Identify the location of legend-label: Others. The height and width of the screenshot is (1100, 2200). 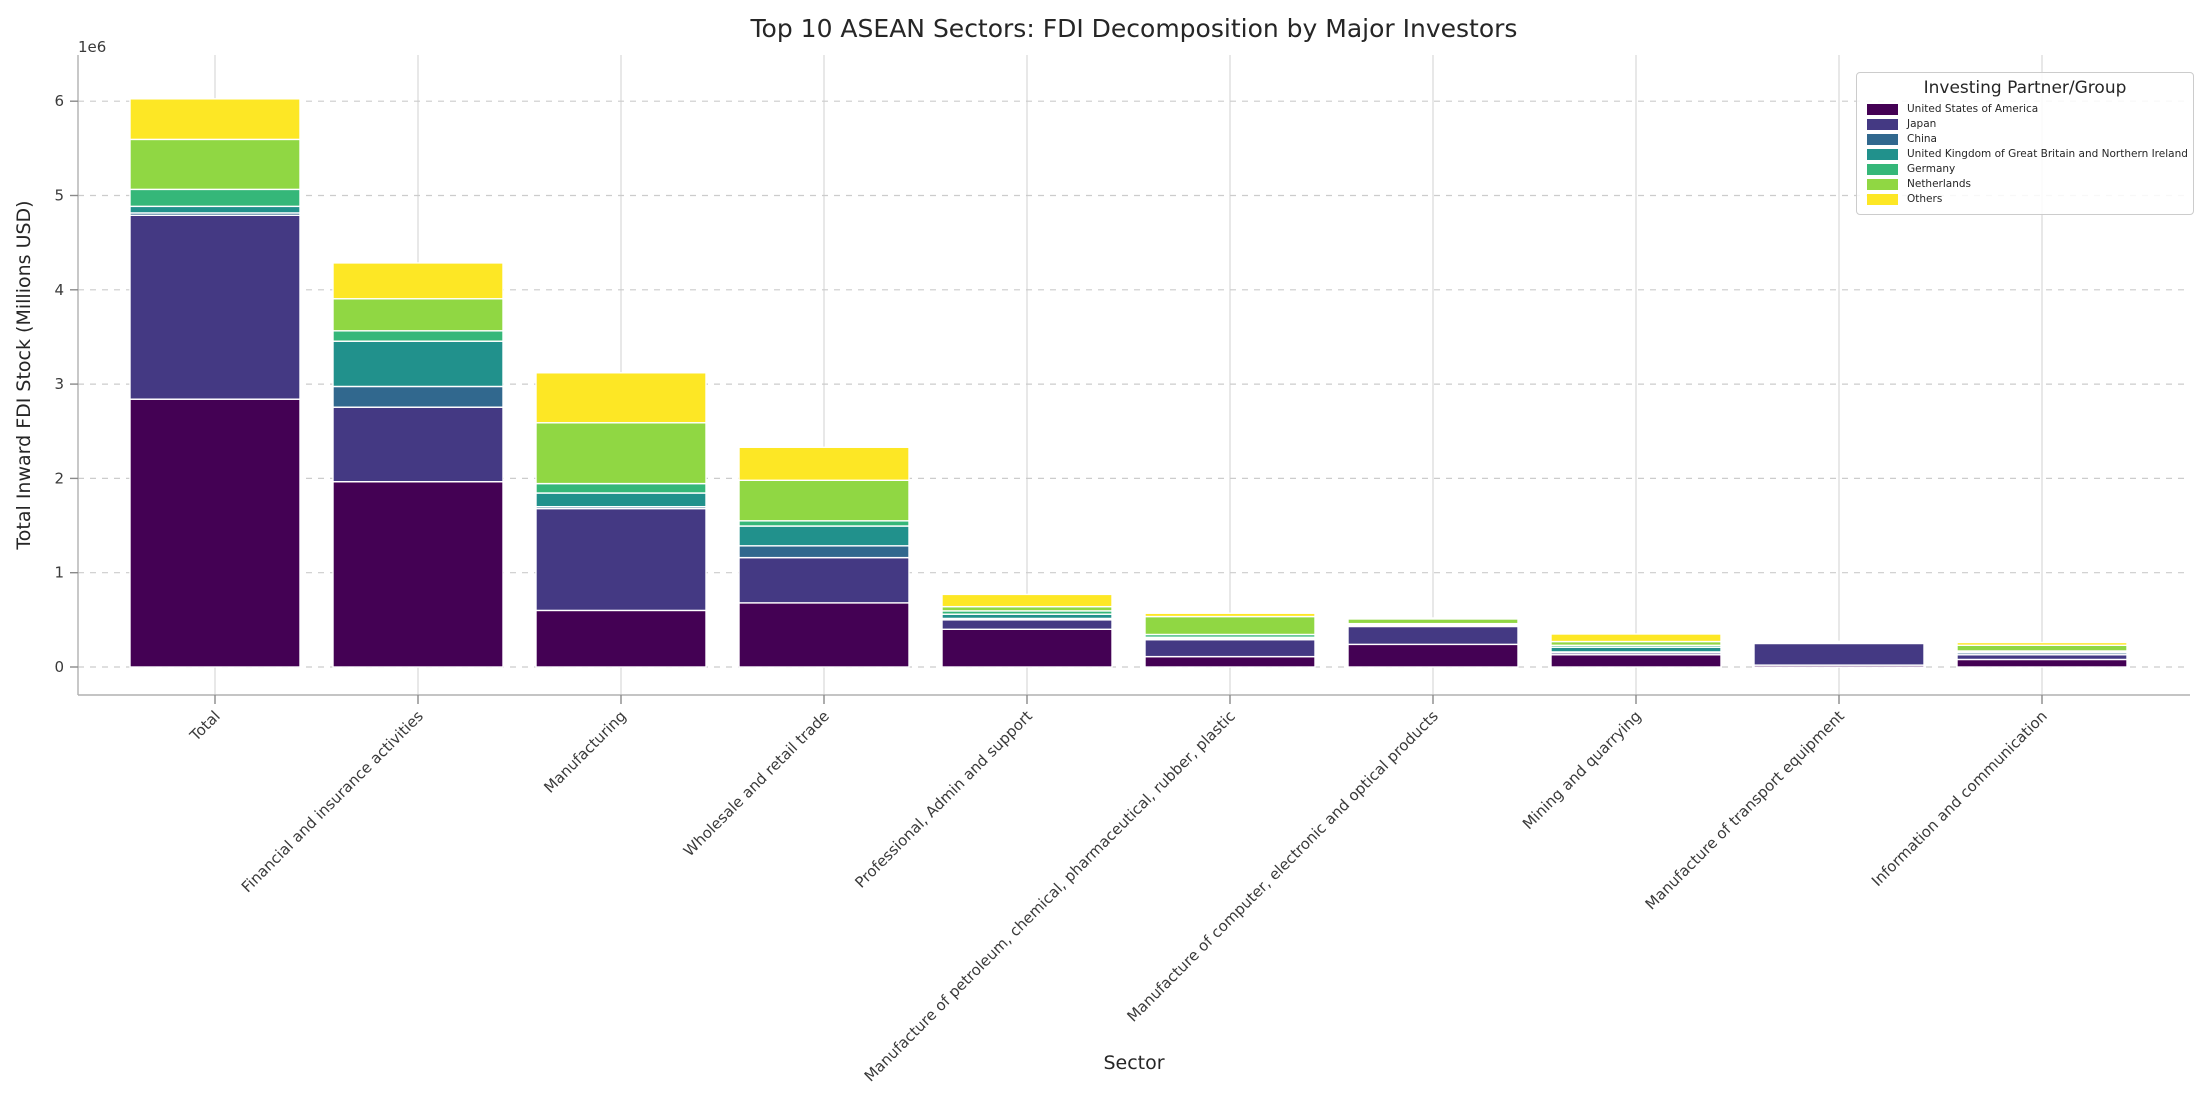
(1925, 199).